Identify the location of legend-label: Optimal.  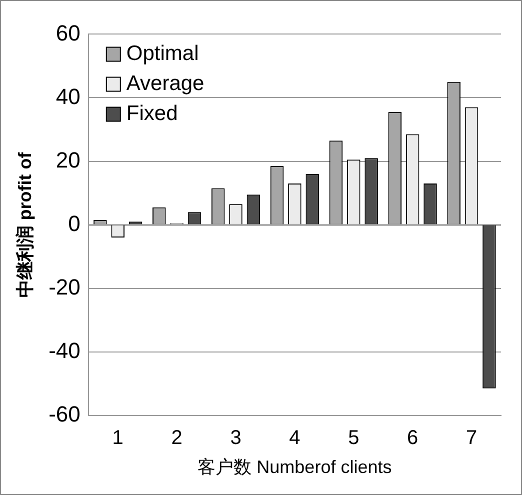
(162, 53).